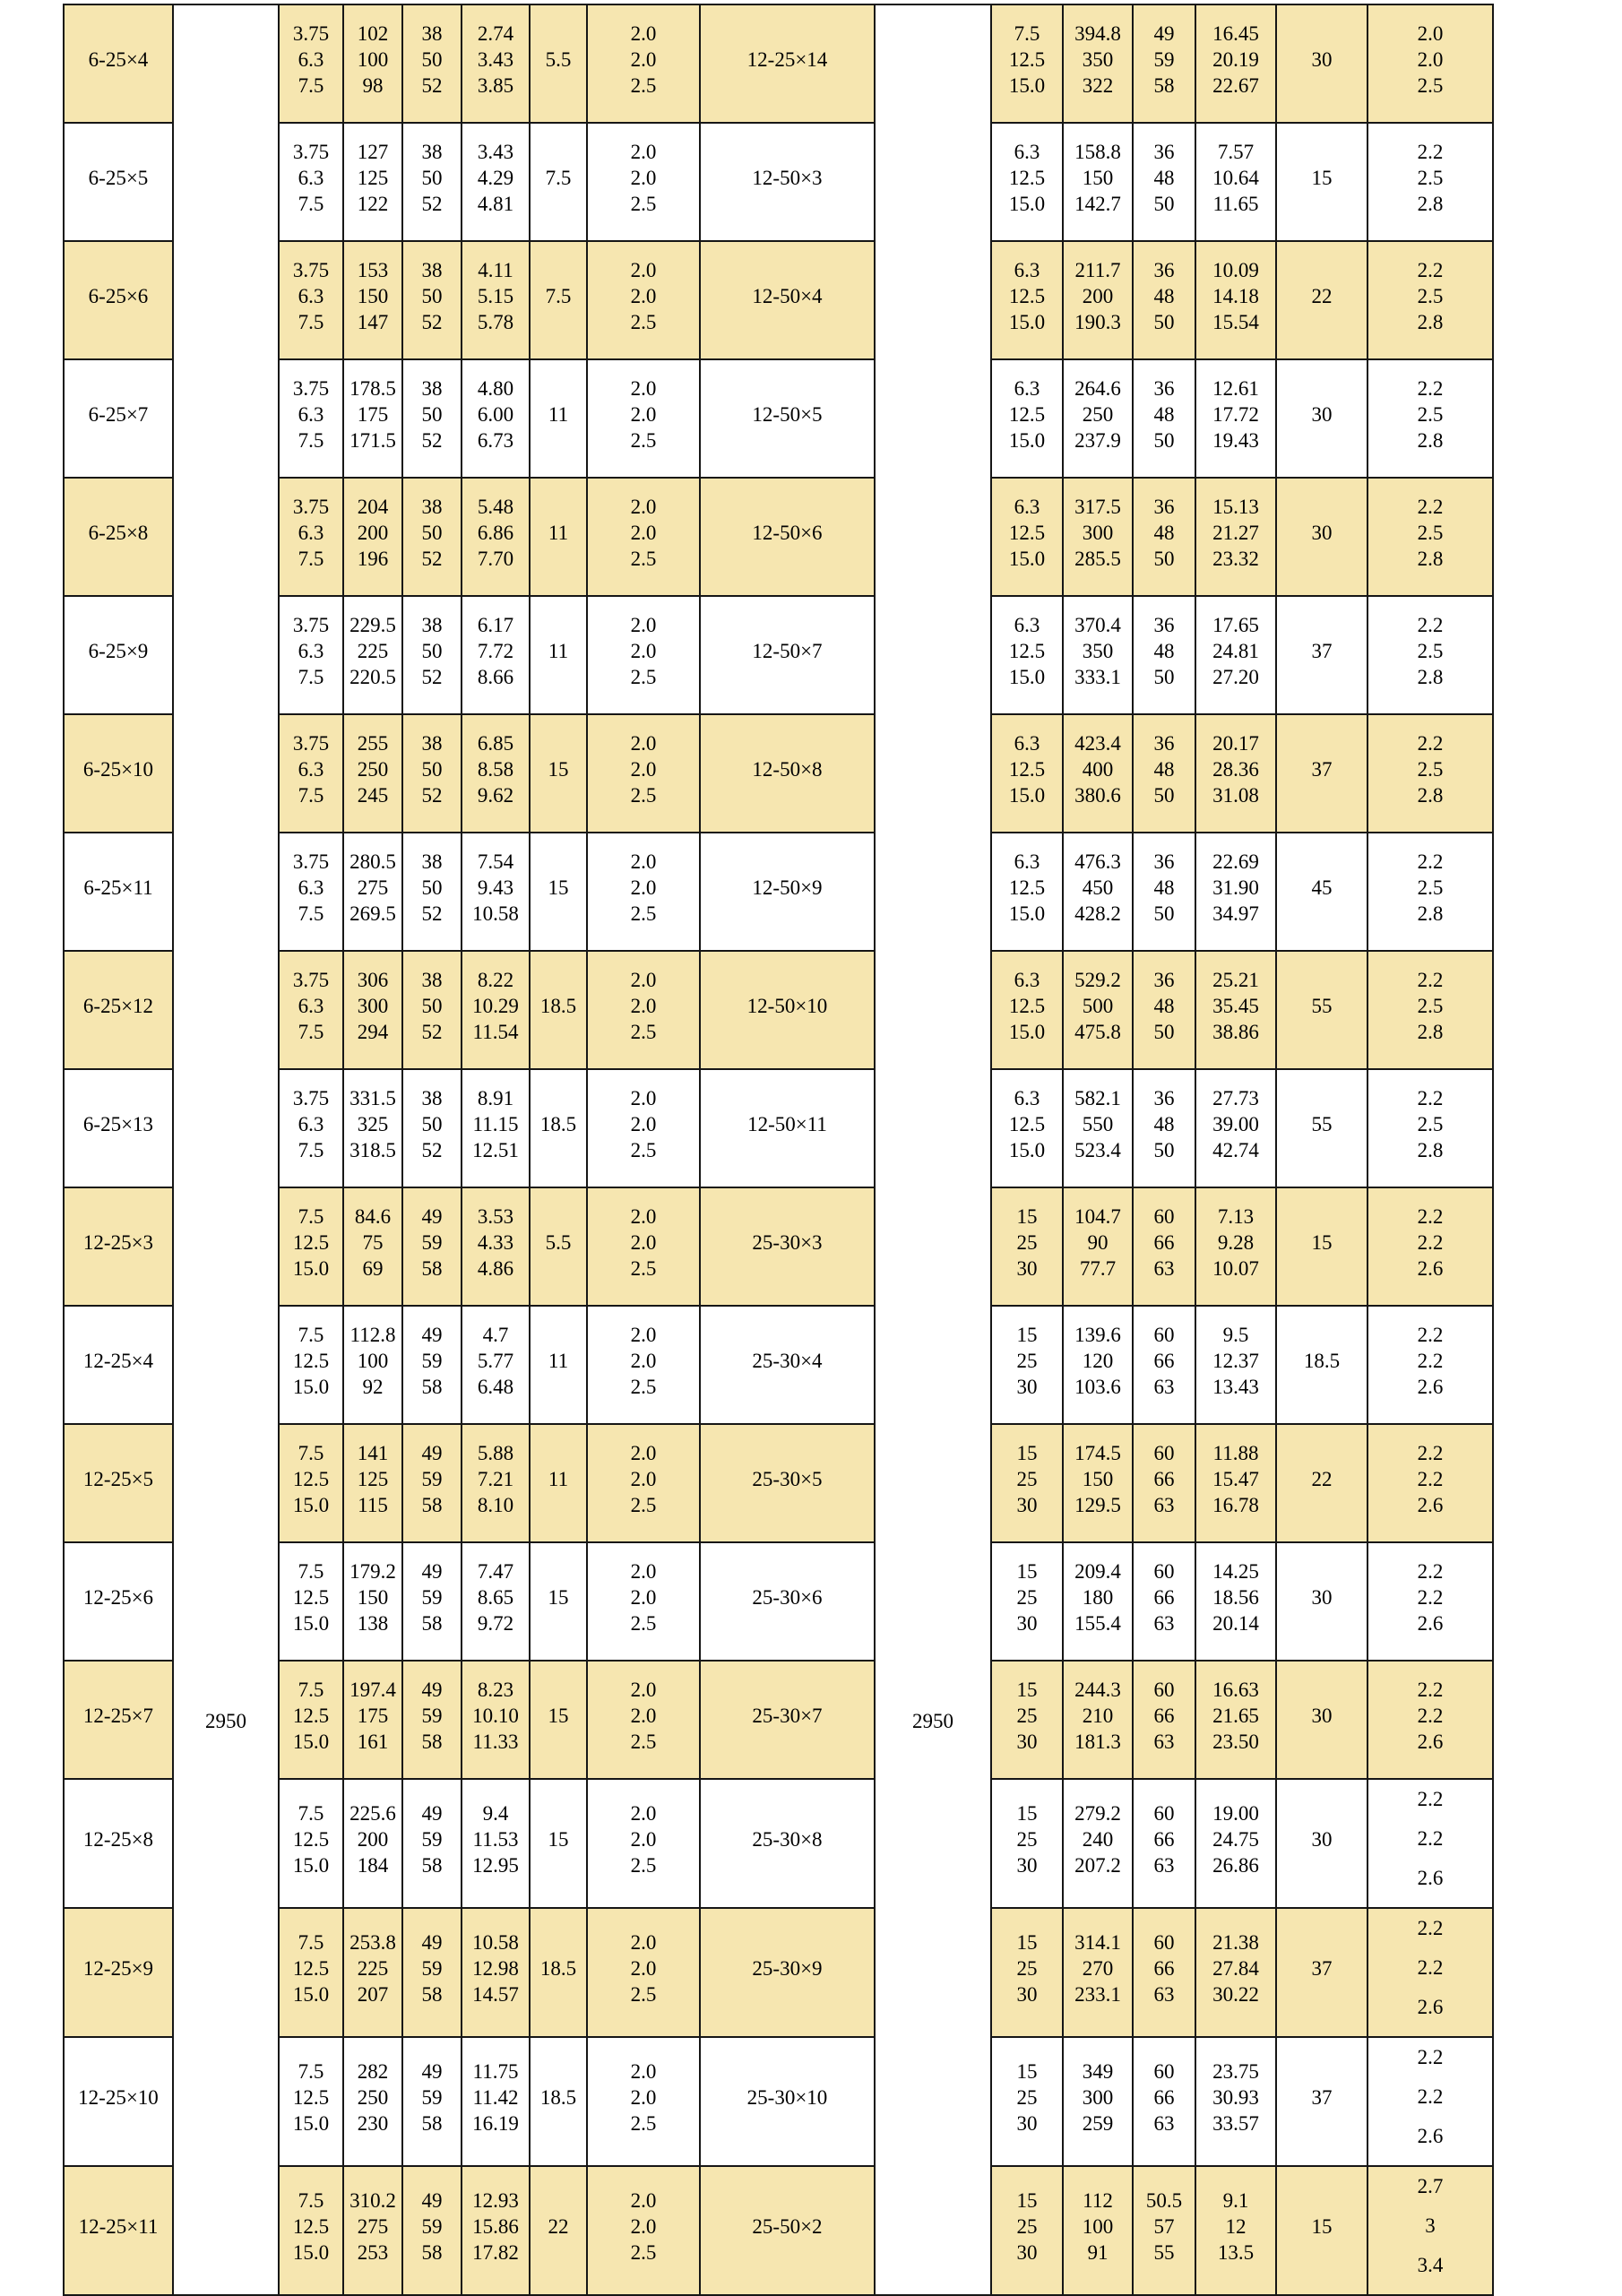 This screenshot has height=2296, width=1622. I want to click on value-line: 181.3, so click(1097, 1741).